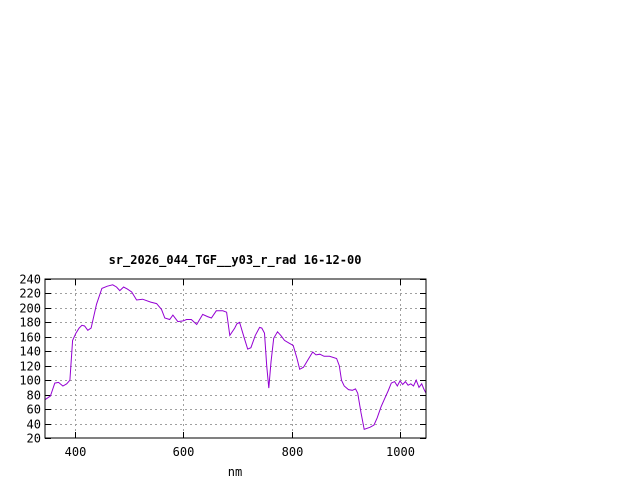 Image resolution: width=640 pixels, height=480 pixels. I want to click on y-tick-label: 100, so click(30, 381).